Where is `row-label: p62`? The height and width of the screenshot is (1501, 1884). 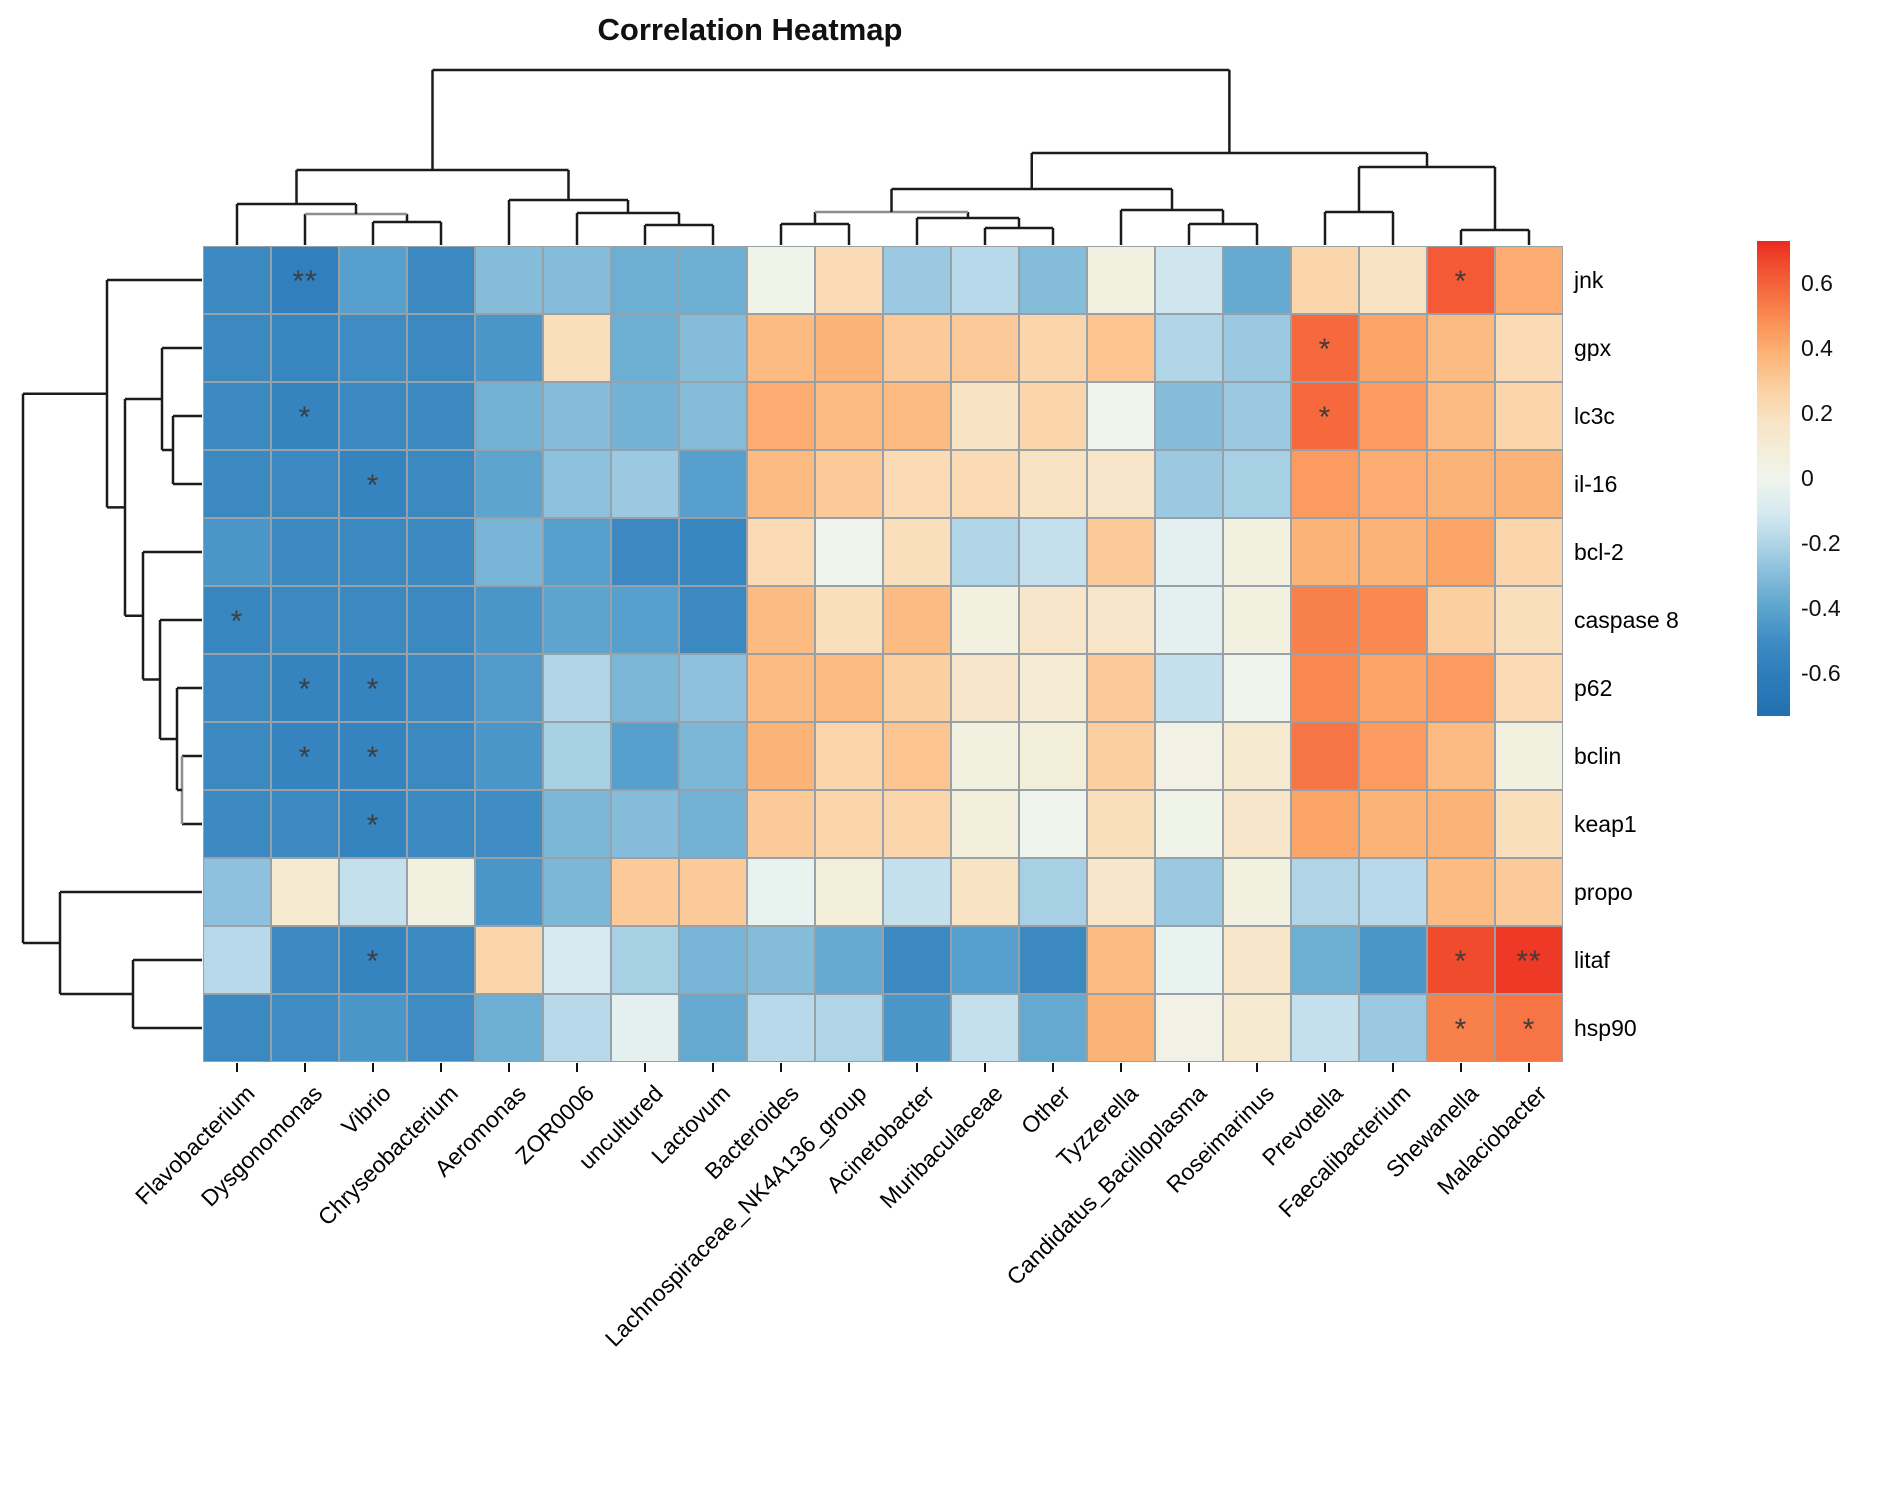 row-label: p62 is located at coordinates (1593, 688).